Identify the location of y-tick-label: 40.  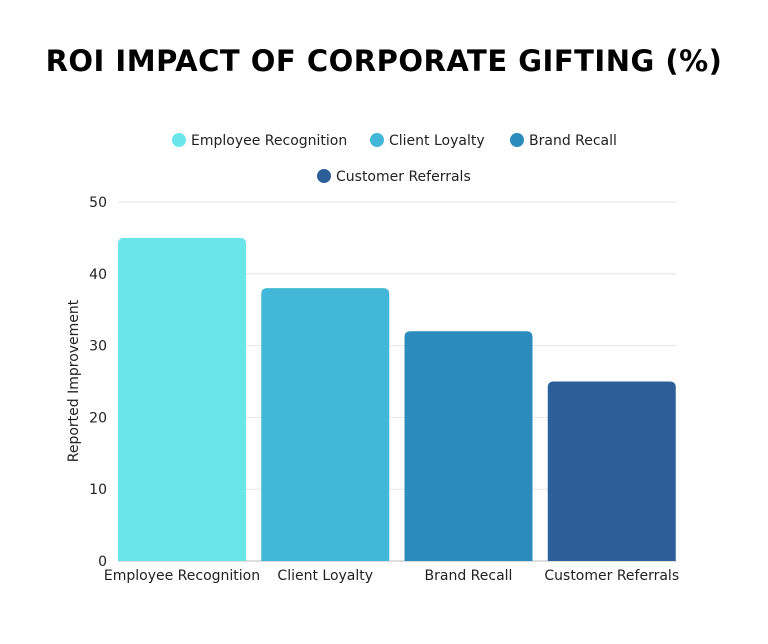
(98, 275).